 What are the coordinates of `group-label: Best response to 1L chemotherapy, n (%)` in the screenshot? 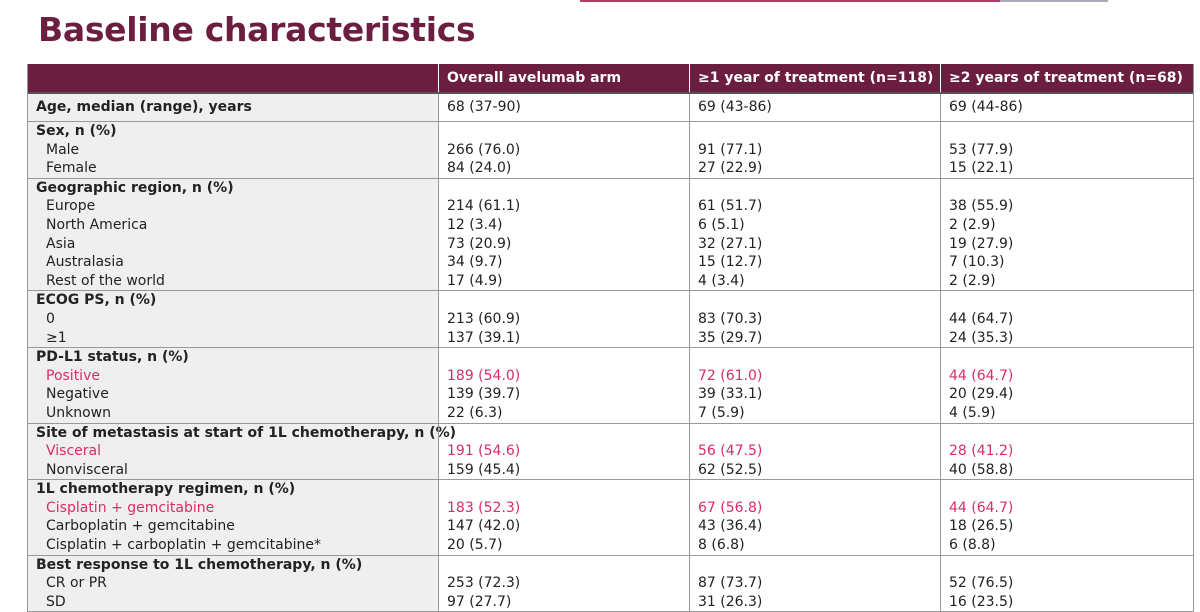 It's located at (199, 564).